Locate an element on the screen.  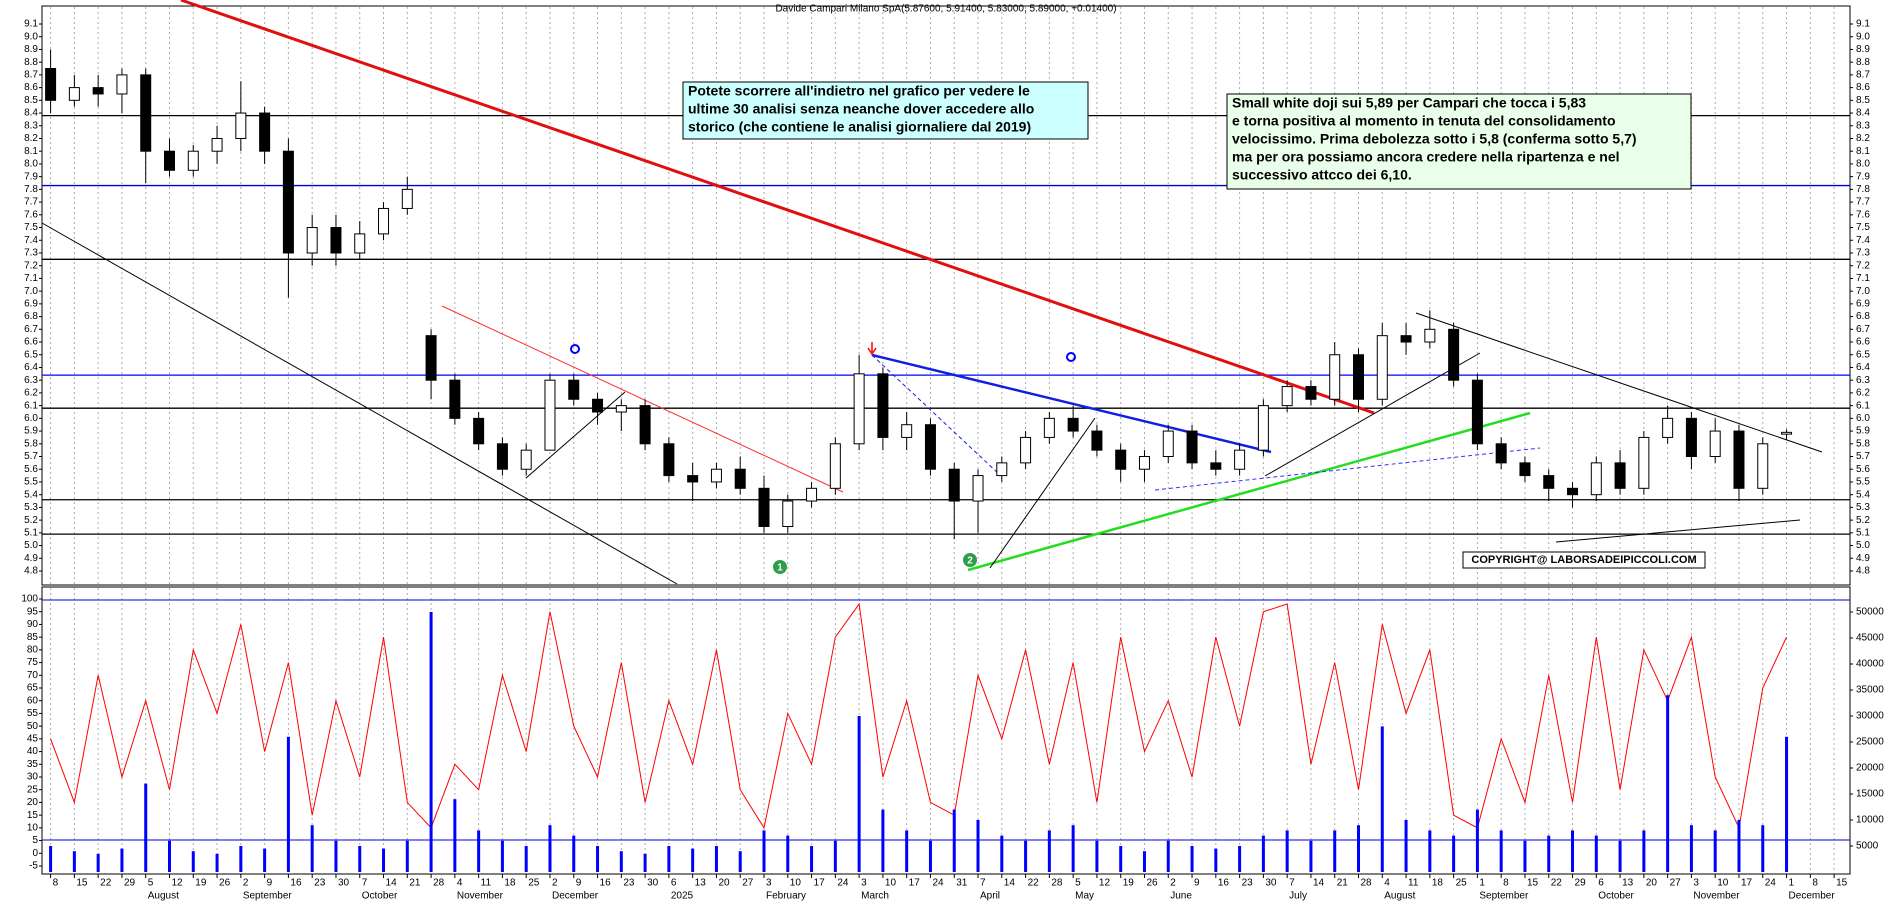
y-tick-label: 40 is located at coordinates (33, 751).